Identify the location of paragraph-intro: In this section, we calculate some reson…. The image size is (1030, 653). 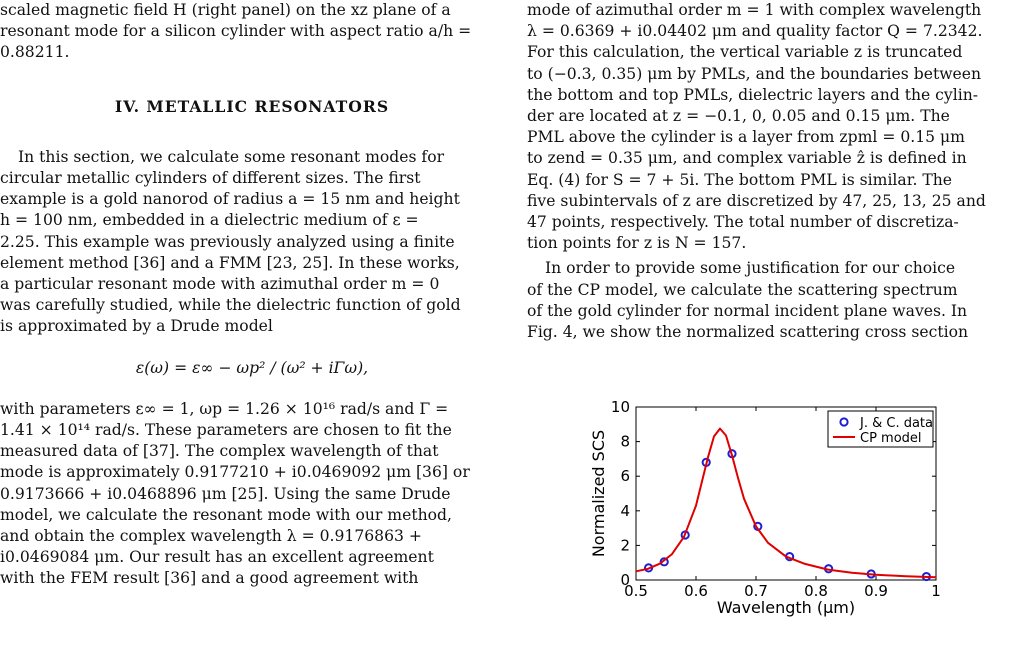
(230, 241).